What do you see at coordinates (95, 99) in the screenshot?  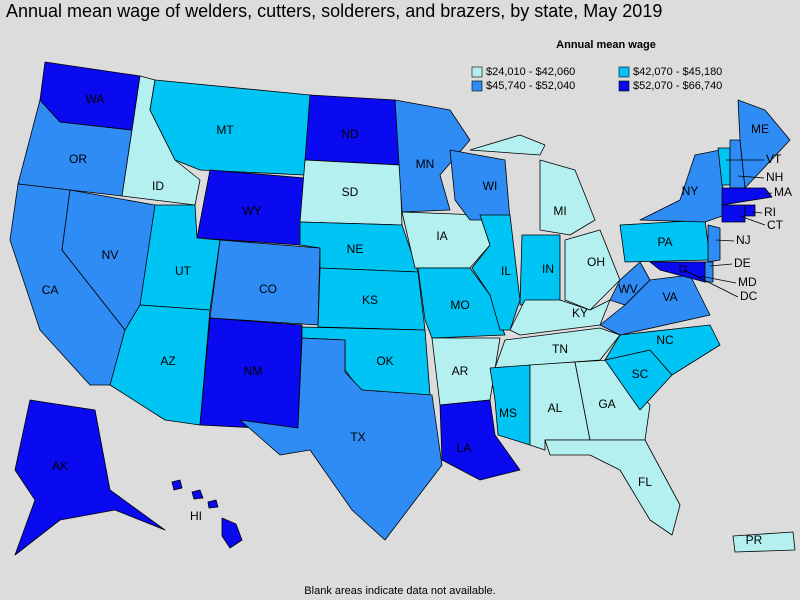 I see `state-label: WA` at bounding box center [95, 99].